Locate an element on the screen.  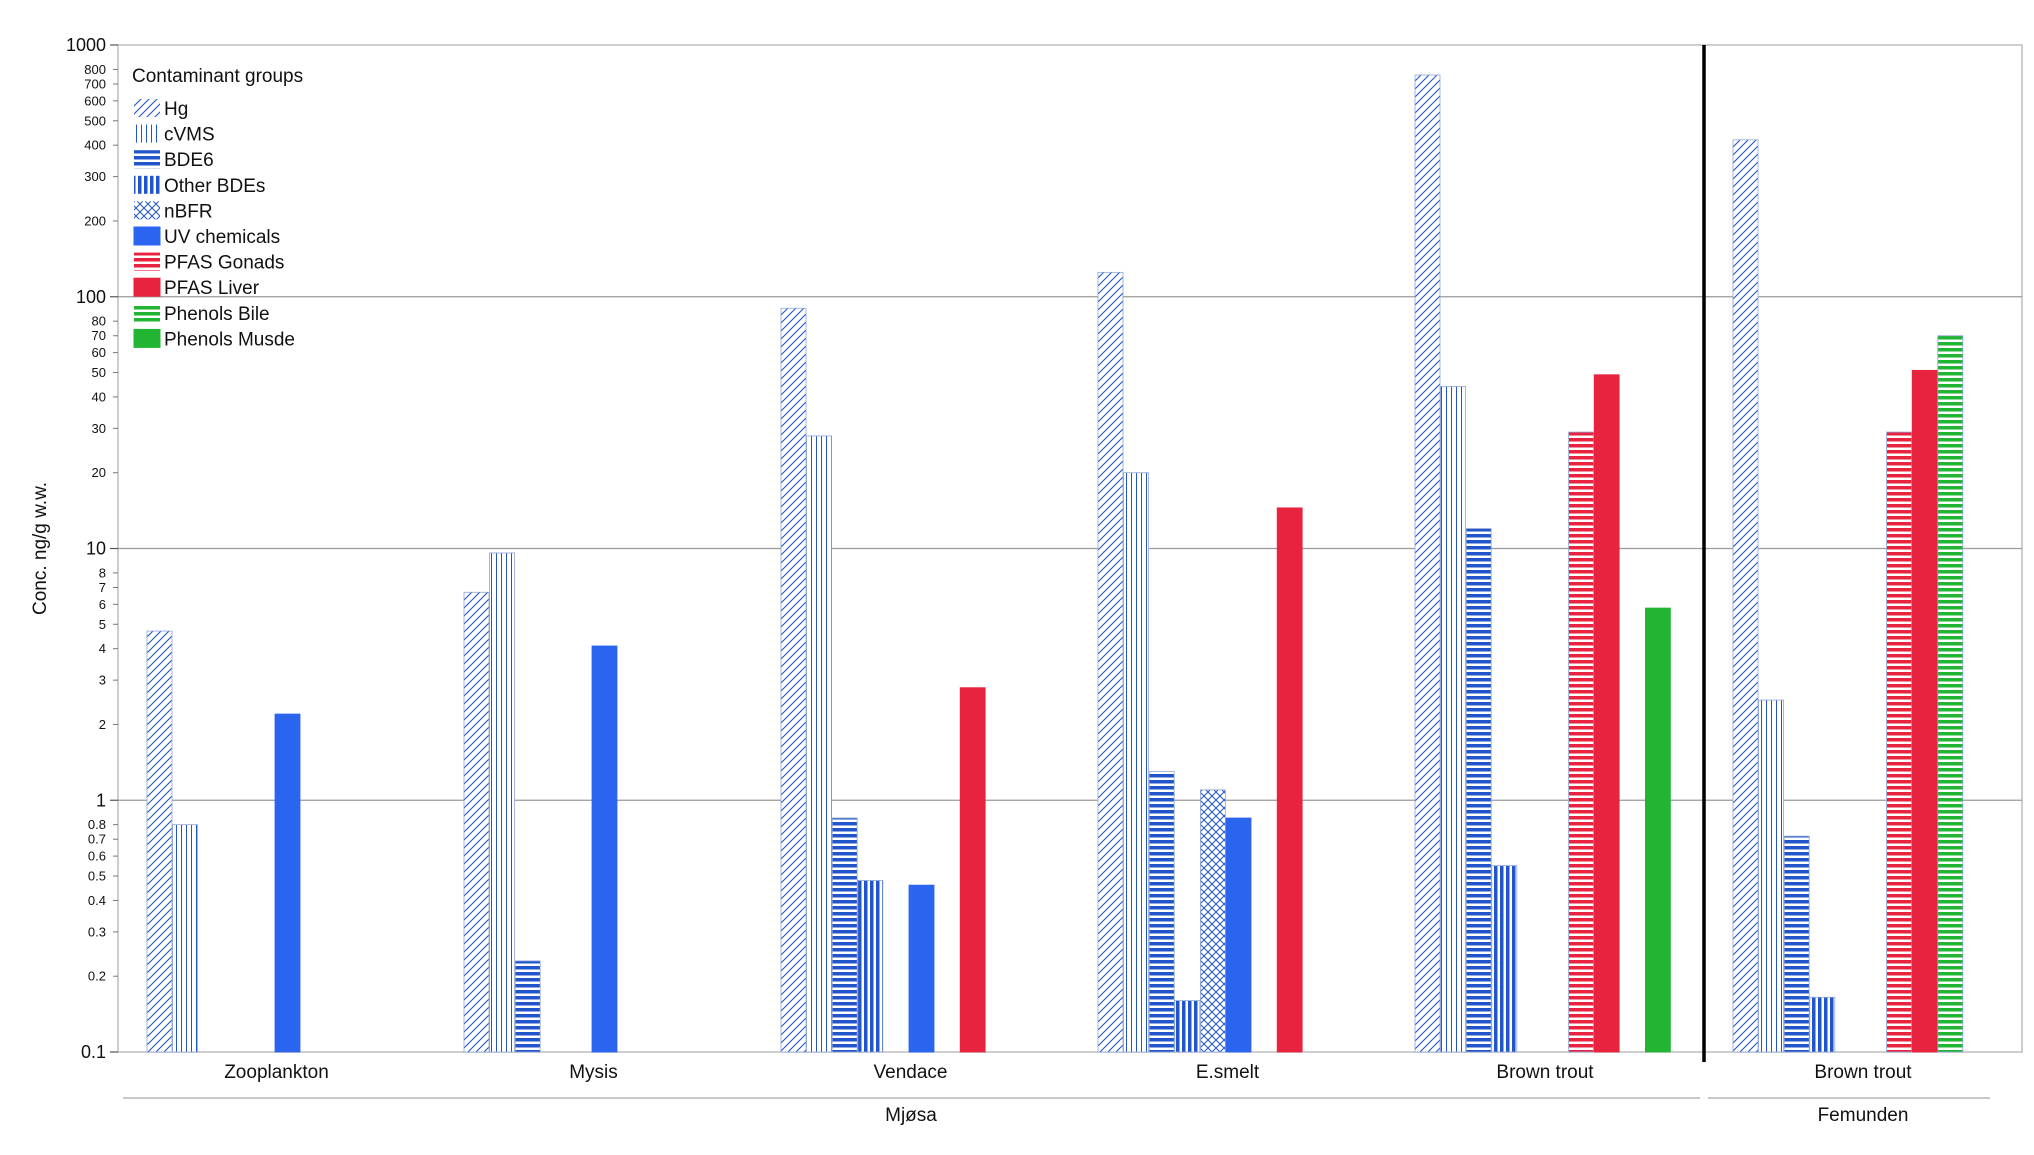
y-tick-label: 1000 is located at coordinates (86, 45).